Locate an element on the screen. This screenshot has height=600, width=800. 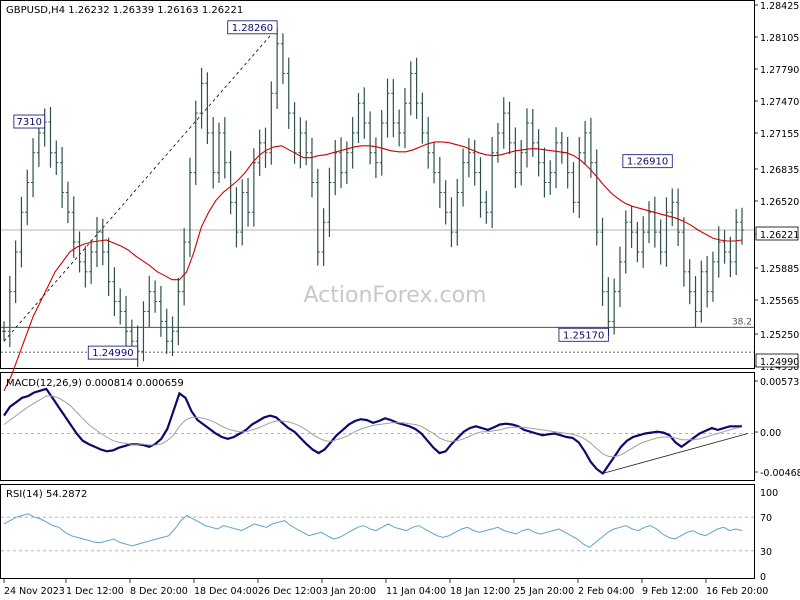
macd-layer is located at coordinates (377, 431).